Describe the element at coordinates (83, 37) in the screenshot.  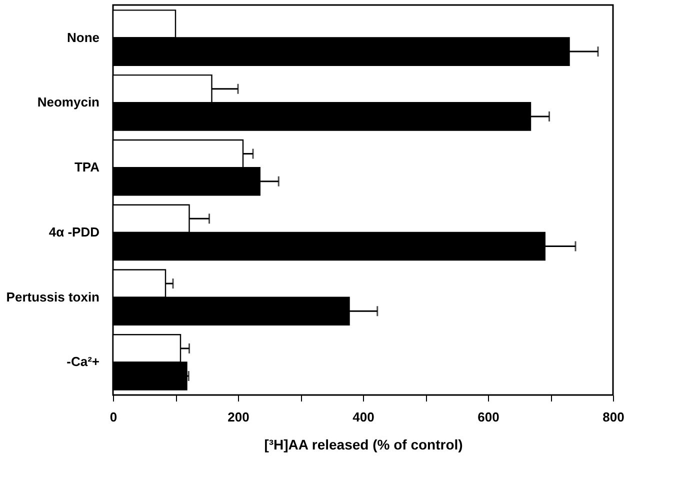
I see `y-tick-label: None` at that location.